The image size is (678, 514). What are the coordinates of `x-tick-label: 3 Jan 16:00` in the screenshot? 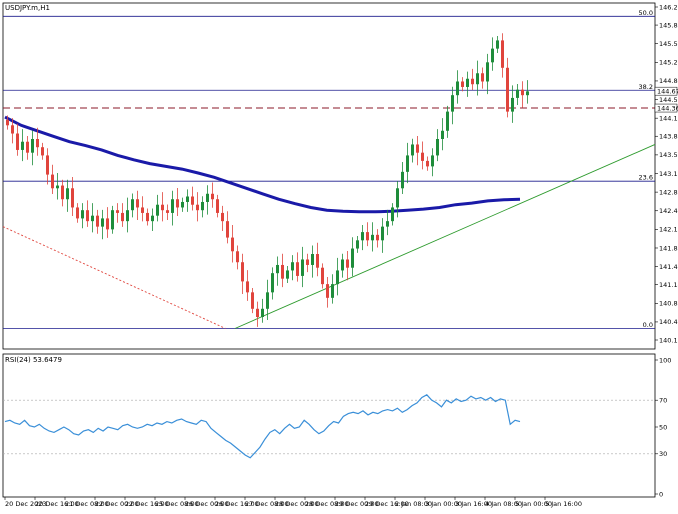 It's located at (473, 504).